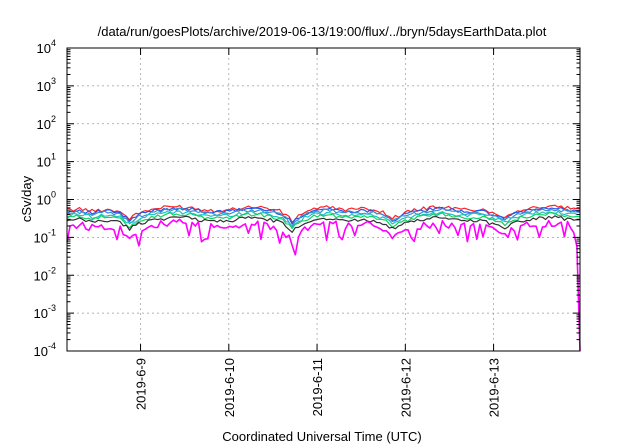 This screenshot has width=640, height=448. I want to click on y-tick-exponent: 2, so click(53, 119).